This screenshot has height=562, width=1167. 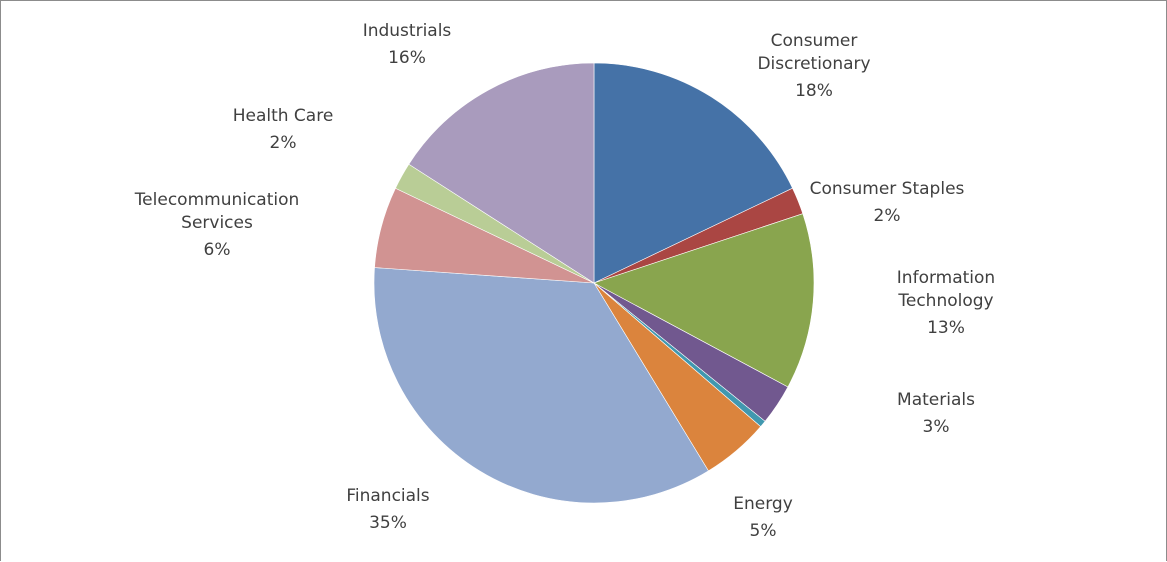 I want to click on slice-name-line: Health Care, so click(x=283, y=116).